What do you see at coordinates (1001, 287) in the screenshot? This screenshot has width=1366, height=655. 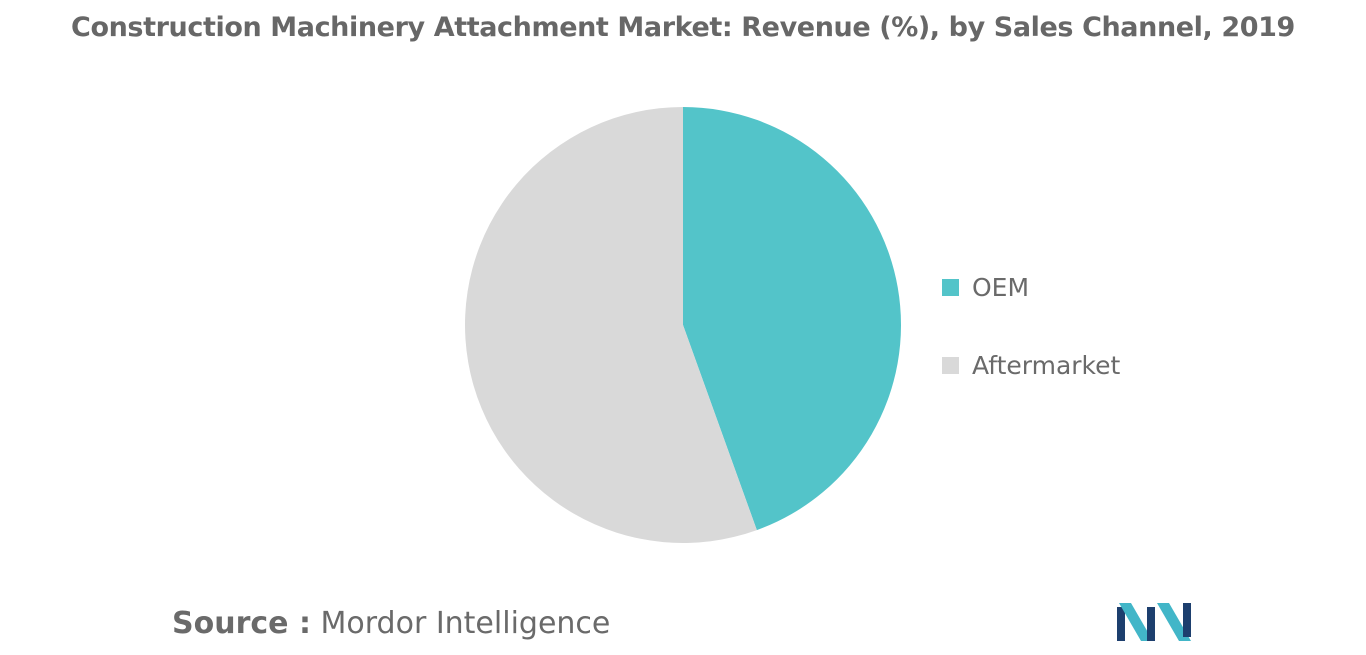 I see `legend-label-oem: OEM` at bounding box center [1001, 287].